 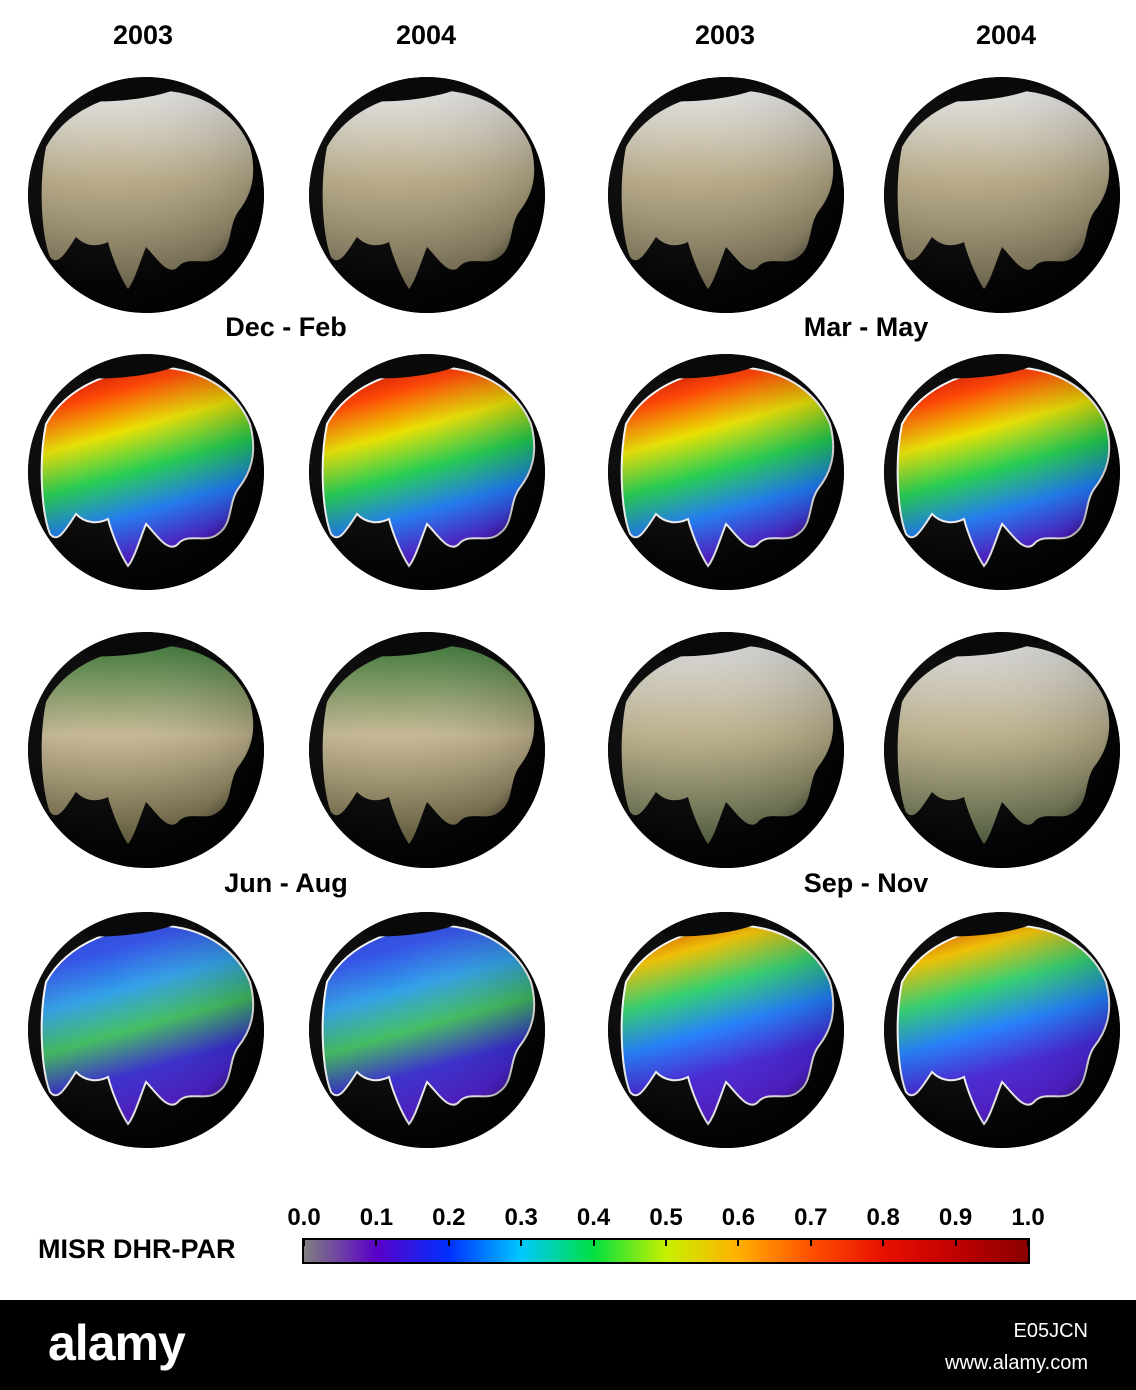 What do you see at coordinates (304, 1217) in the screenshot?
I see `colorbar-tick-label: 0.0` at bounding box center [304, 1217].